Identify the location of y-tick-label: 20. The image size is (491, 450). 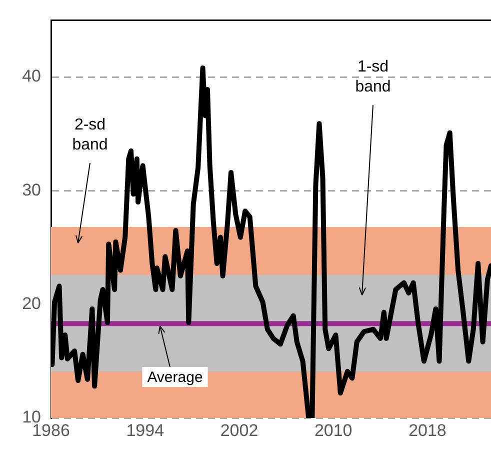
(31, 304).